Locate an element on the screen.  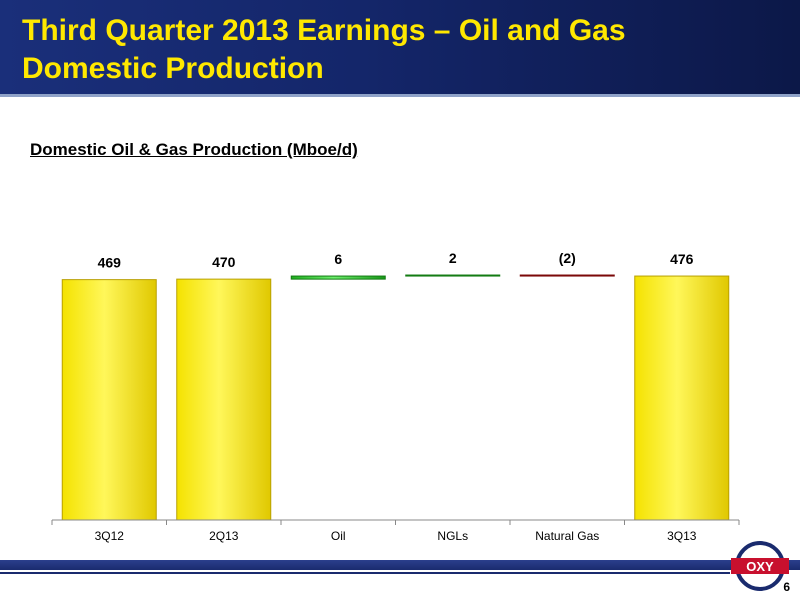
data-label-2q13: 470 is located at coordinates (224, 262).